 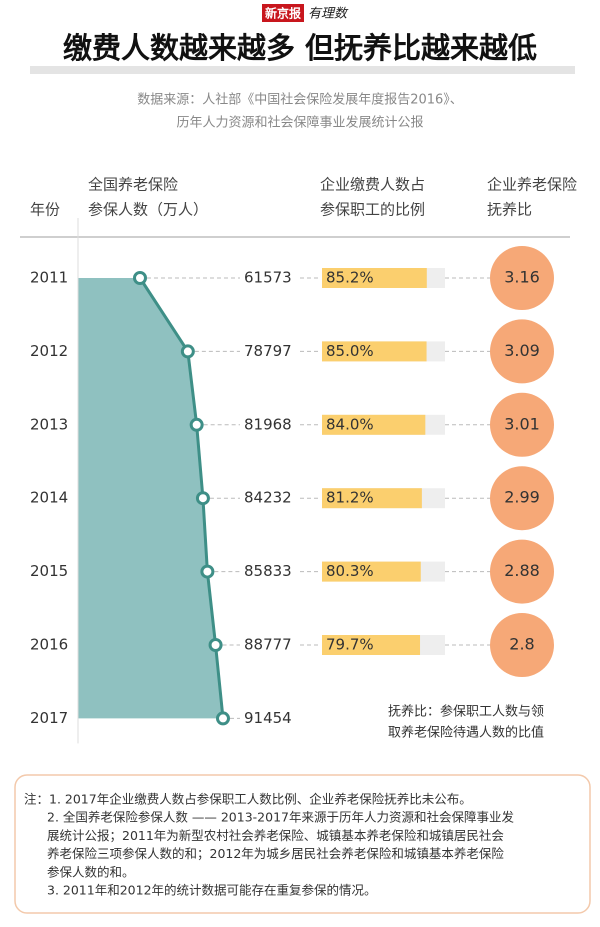 I want to click on value-label: 85.2%, so click(x=350, y=278).